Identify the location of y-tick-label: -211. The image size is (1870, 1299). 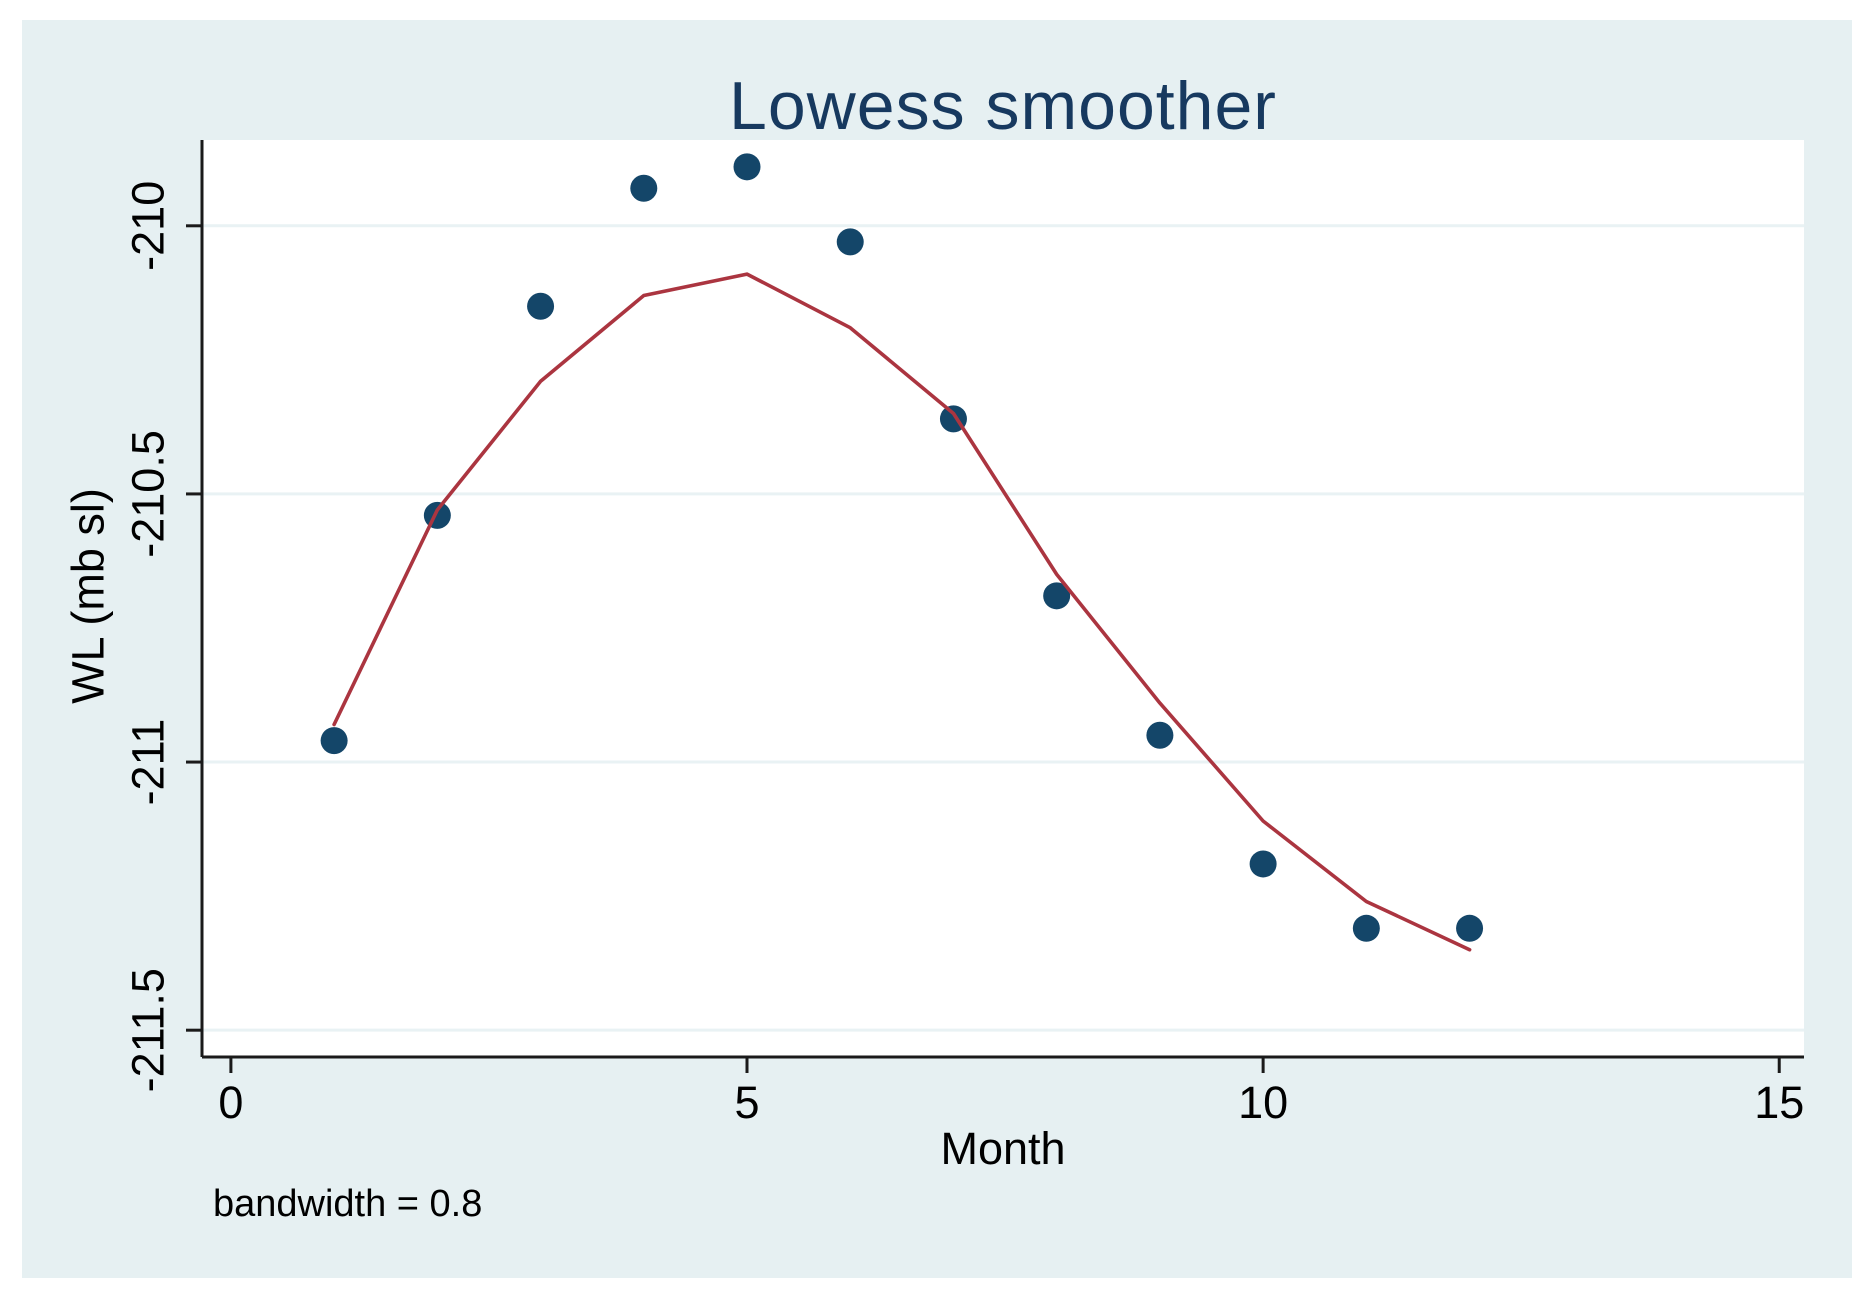
(148, 762).